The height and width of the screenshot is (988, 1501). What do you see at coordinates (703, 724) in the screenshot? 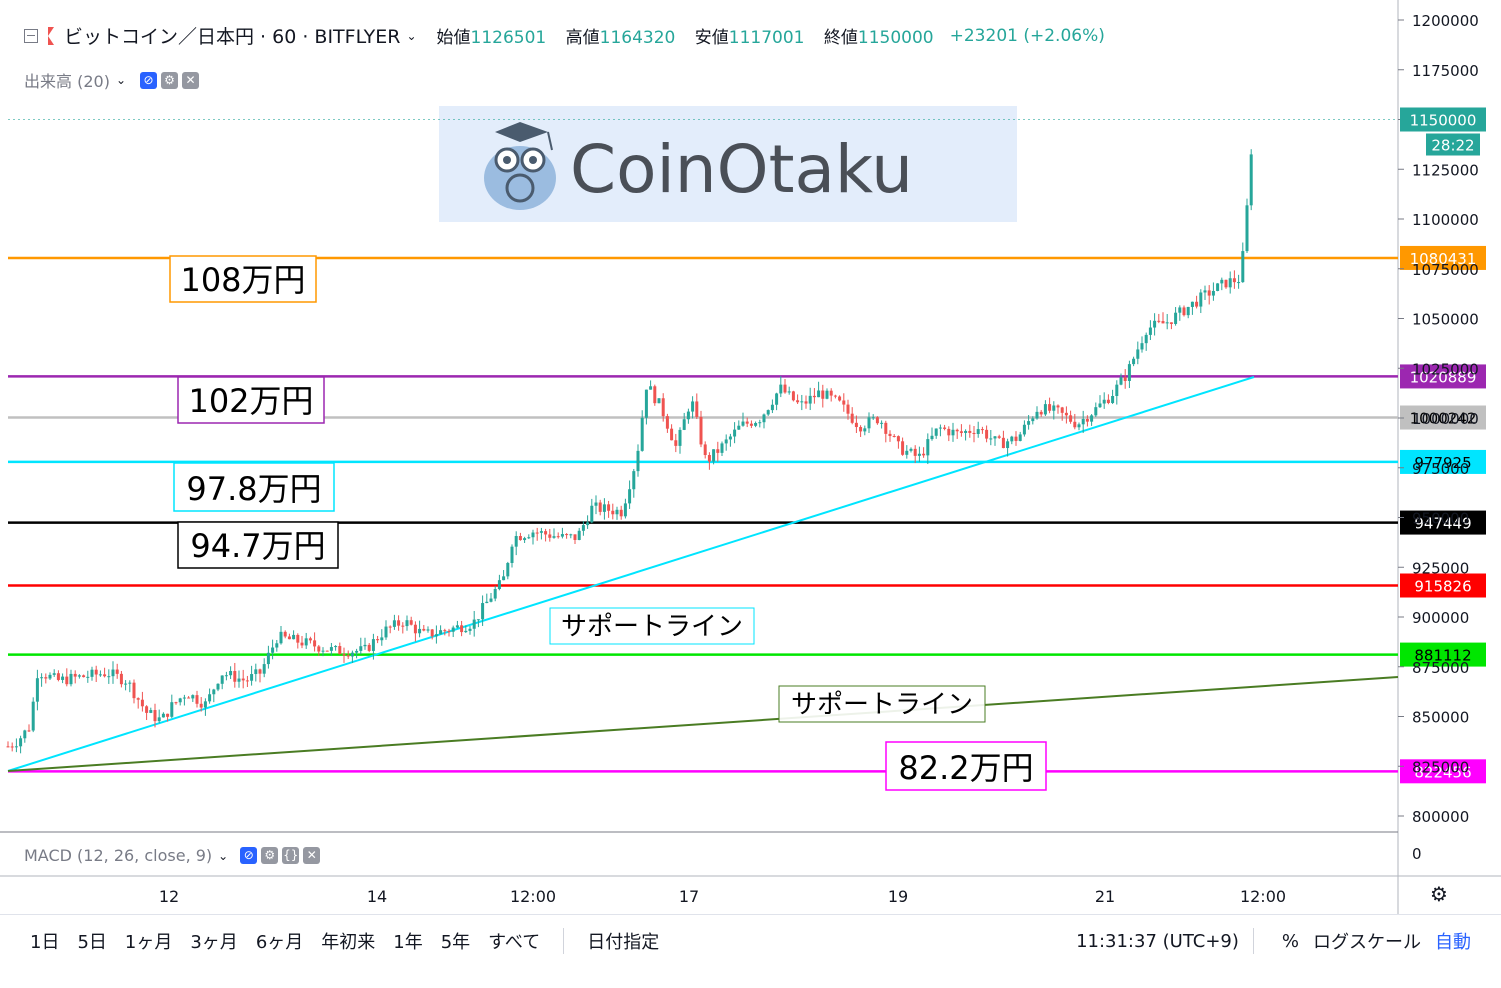
I see `support-trendline` at bounding box center [703, 724].